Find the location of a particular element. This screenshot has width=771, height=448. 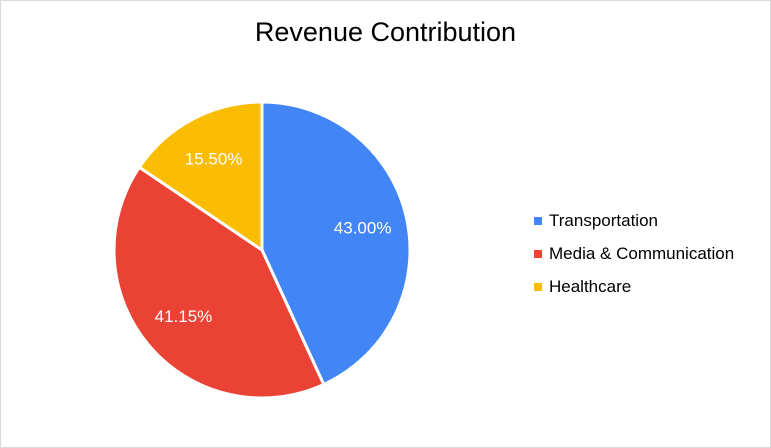

legend-swatch-media-communication is located at coordinates (538, 253).